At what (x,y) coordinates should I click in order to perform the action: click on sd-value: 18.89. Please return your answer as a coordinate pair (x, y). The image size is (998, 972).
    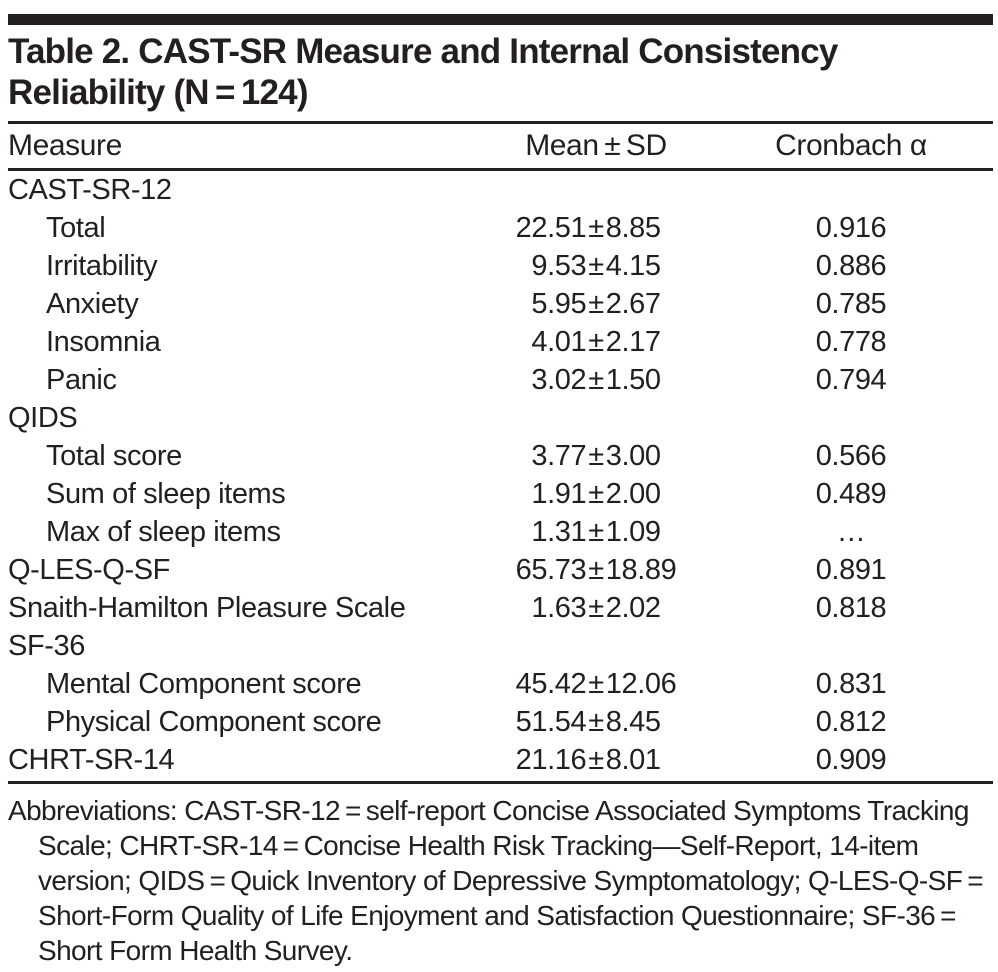
    Looking at the image, I should click on (641, 569).